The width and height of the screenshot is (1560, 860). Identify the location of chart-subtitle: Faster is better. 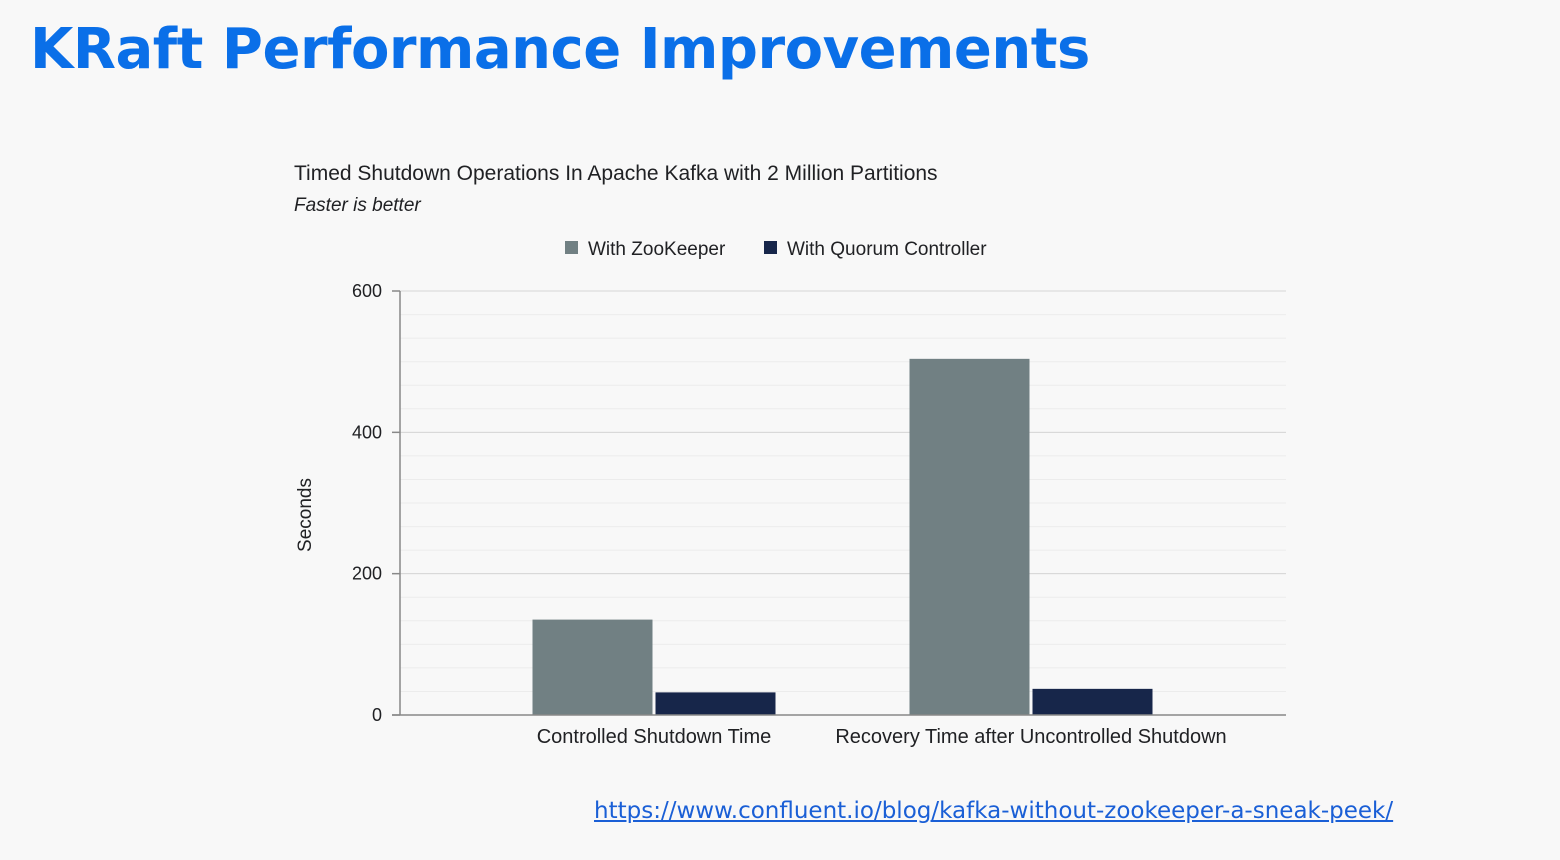
(357, 205).